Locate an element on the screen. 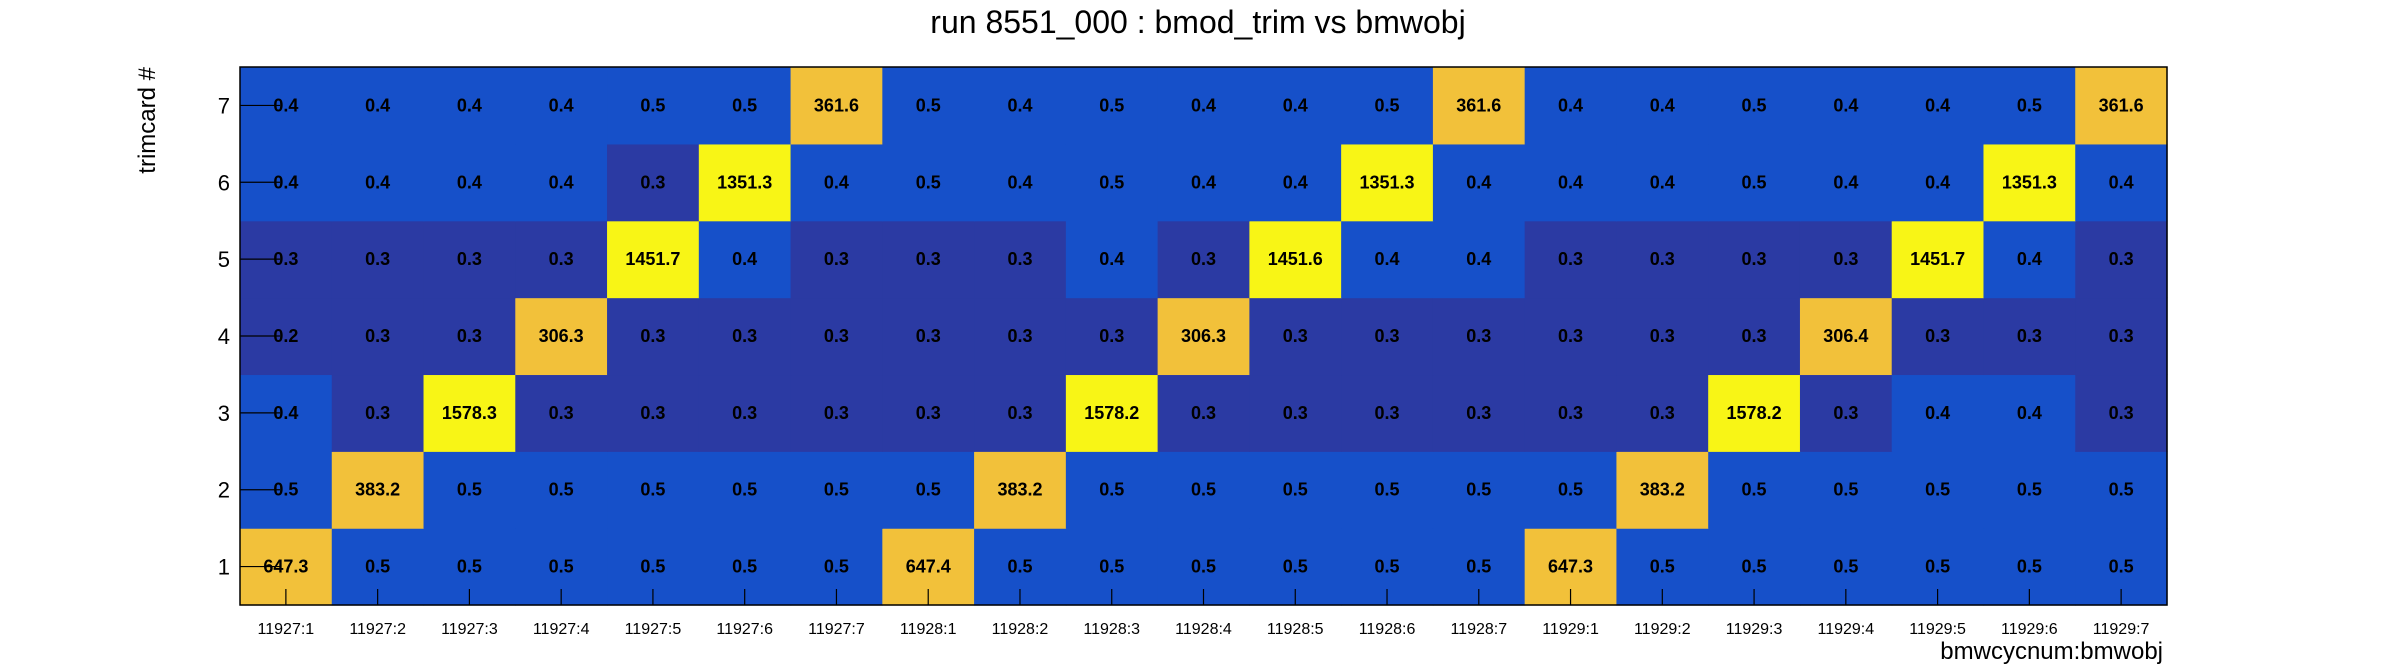  x-tick-label: 11927:7 is located at coordinates (836, 629).